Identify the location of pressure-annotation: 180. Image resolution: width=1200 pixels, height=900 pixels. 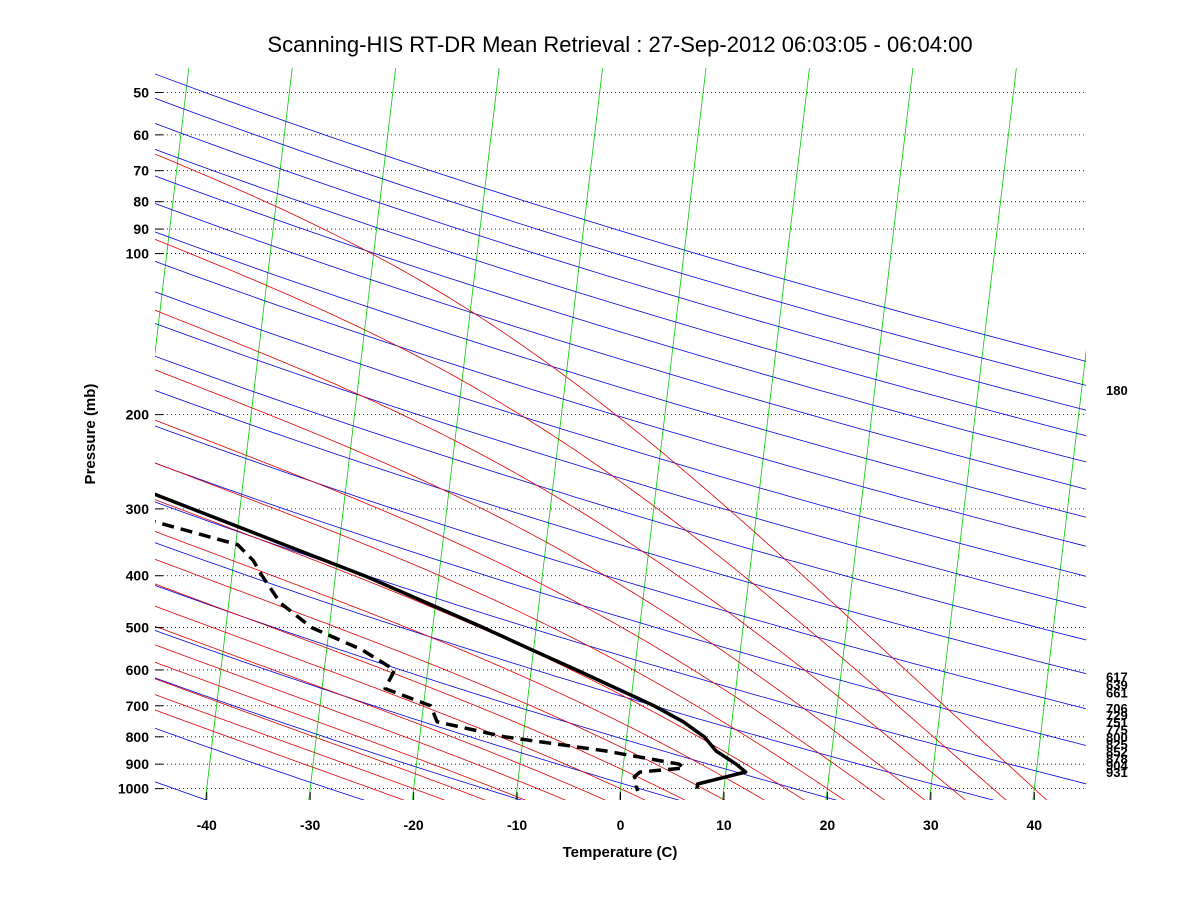
(1117, 390).